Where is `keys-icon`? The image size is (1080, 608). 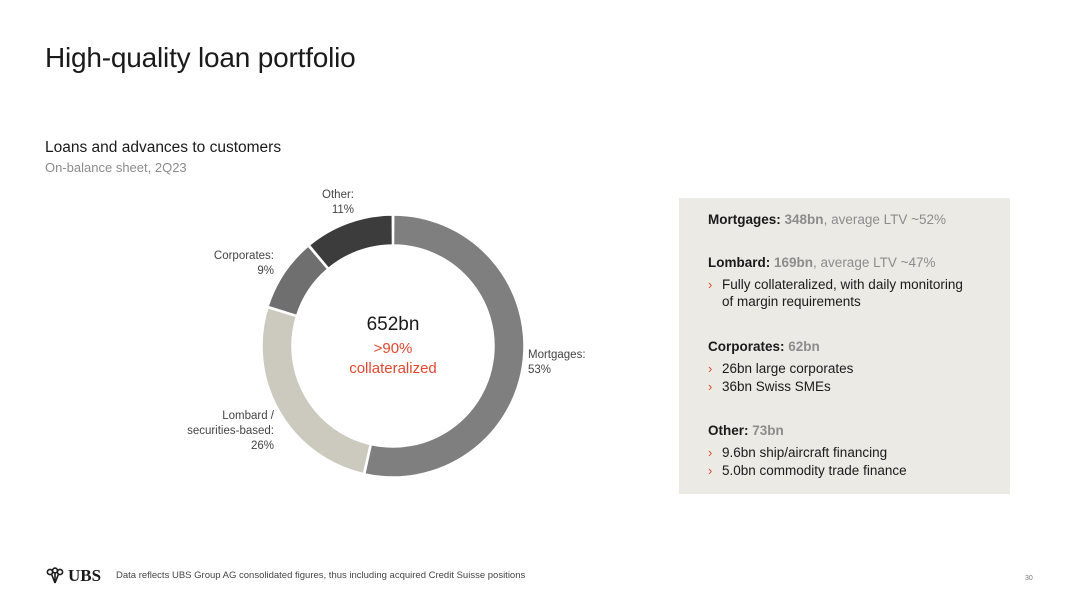
keys-icon is located at coordinates (55, 575).